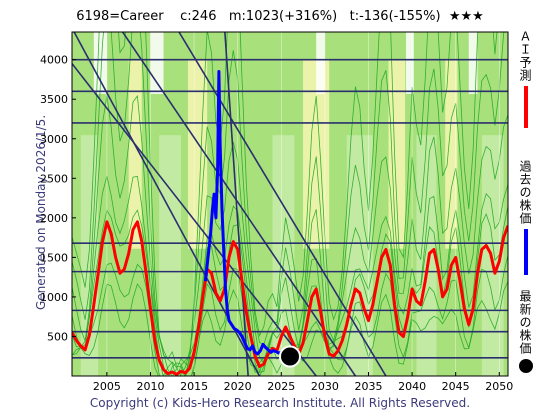 This screenshot has height=420, width=560. Describe the element at coordinates (58, 198) in the screenshot. I see `y-axis-ticks: 500 1000 1500 2000 2500 3000 3500 4000` at that location.